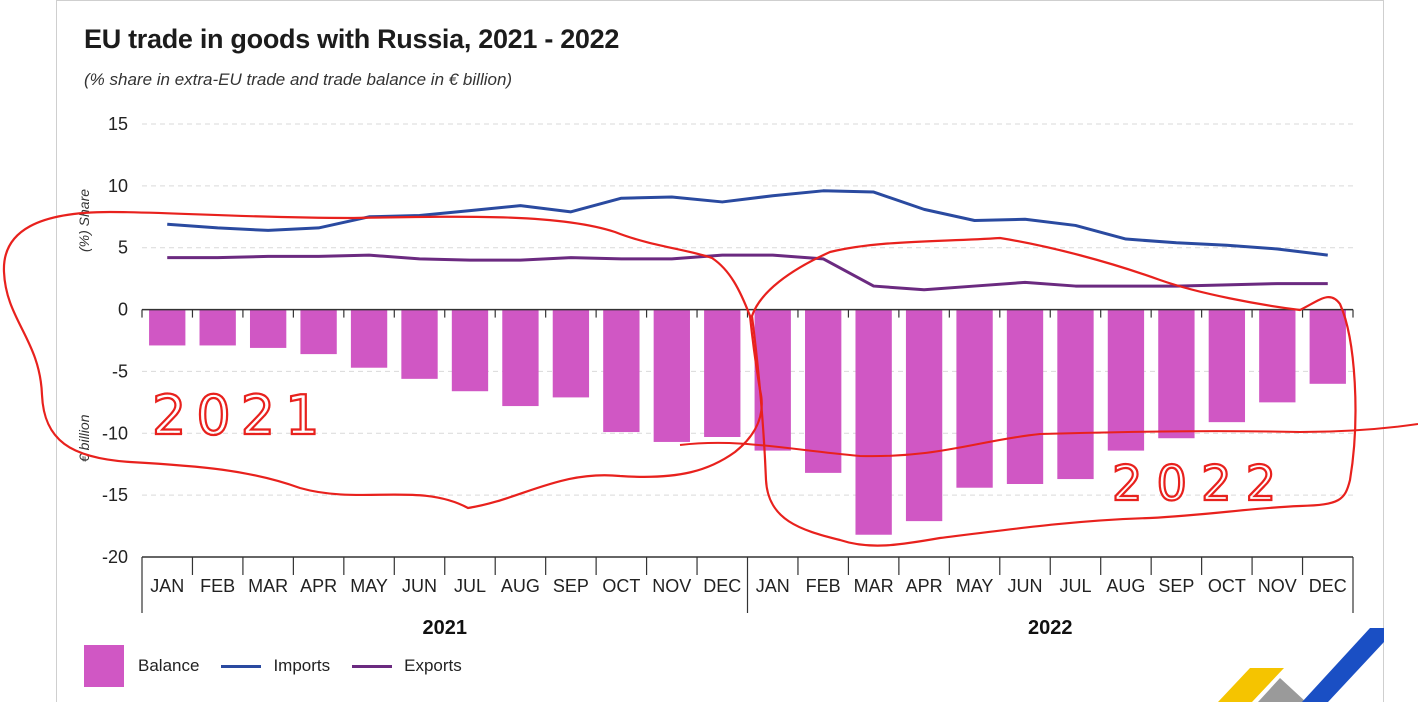  Describe the element at coordinates (1201, 484) in the screenshot. I see `annotation-2022-text: 2022` at that location.